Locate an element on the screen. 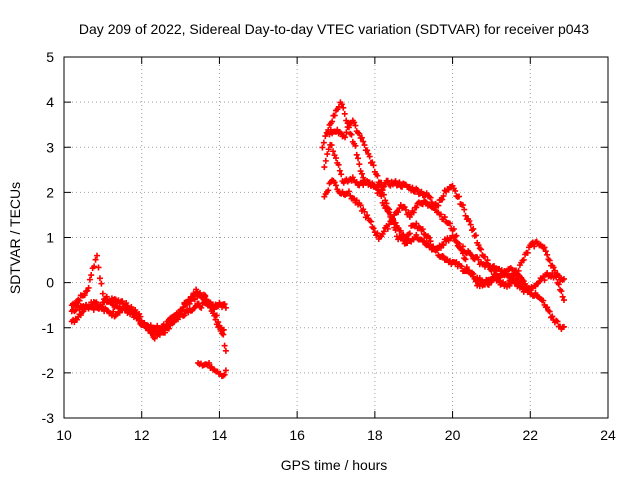 The image size is (640, 485). x-tick-label: 24 is located at coordinates (608, 435).